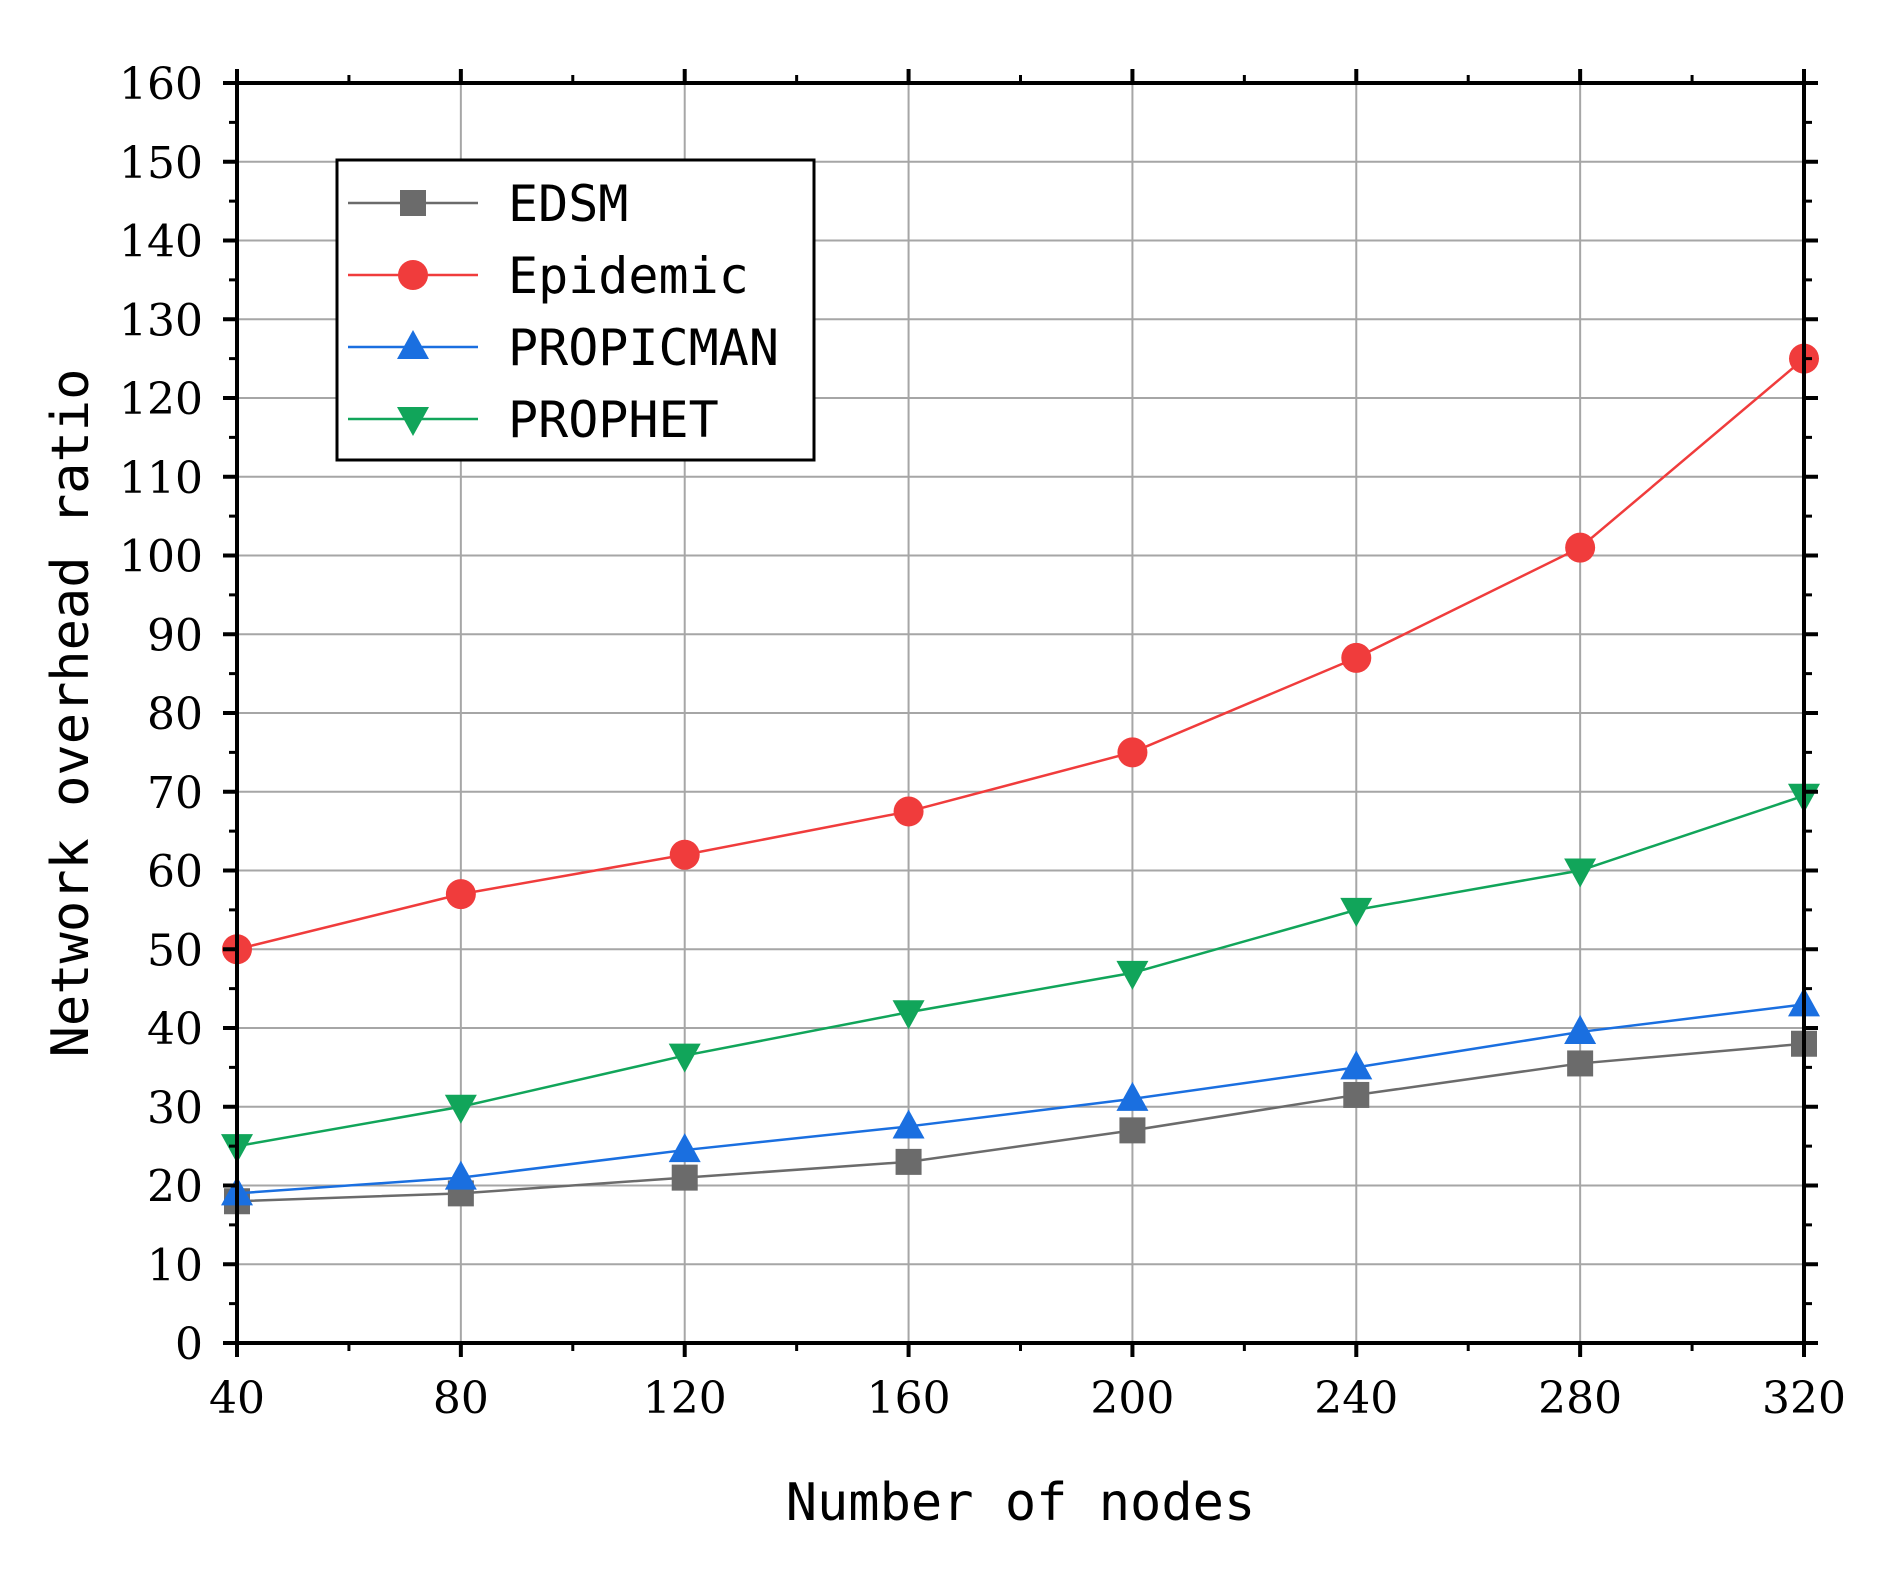 The width and height of the screenshot is (1890, 1576). I want to click on legend-marker-prophet, so click(413, 421).